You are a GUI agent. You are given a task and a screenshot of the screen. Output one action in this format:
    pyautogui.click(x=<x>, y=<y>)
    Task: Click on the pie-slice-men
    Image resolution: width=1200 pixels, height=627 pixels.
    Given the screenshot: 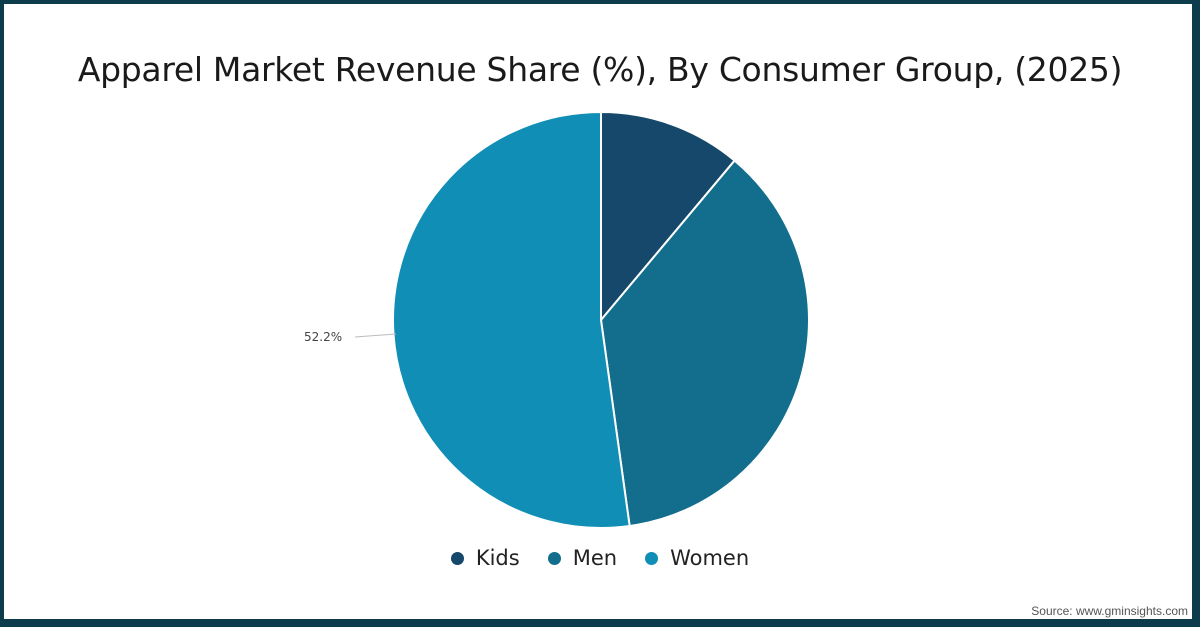 What is the action you would take?
    pyautogui.click(x=704, y=343)
    